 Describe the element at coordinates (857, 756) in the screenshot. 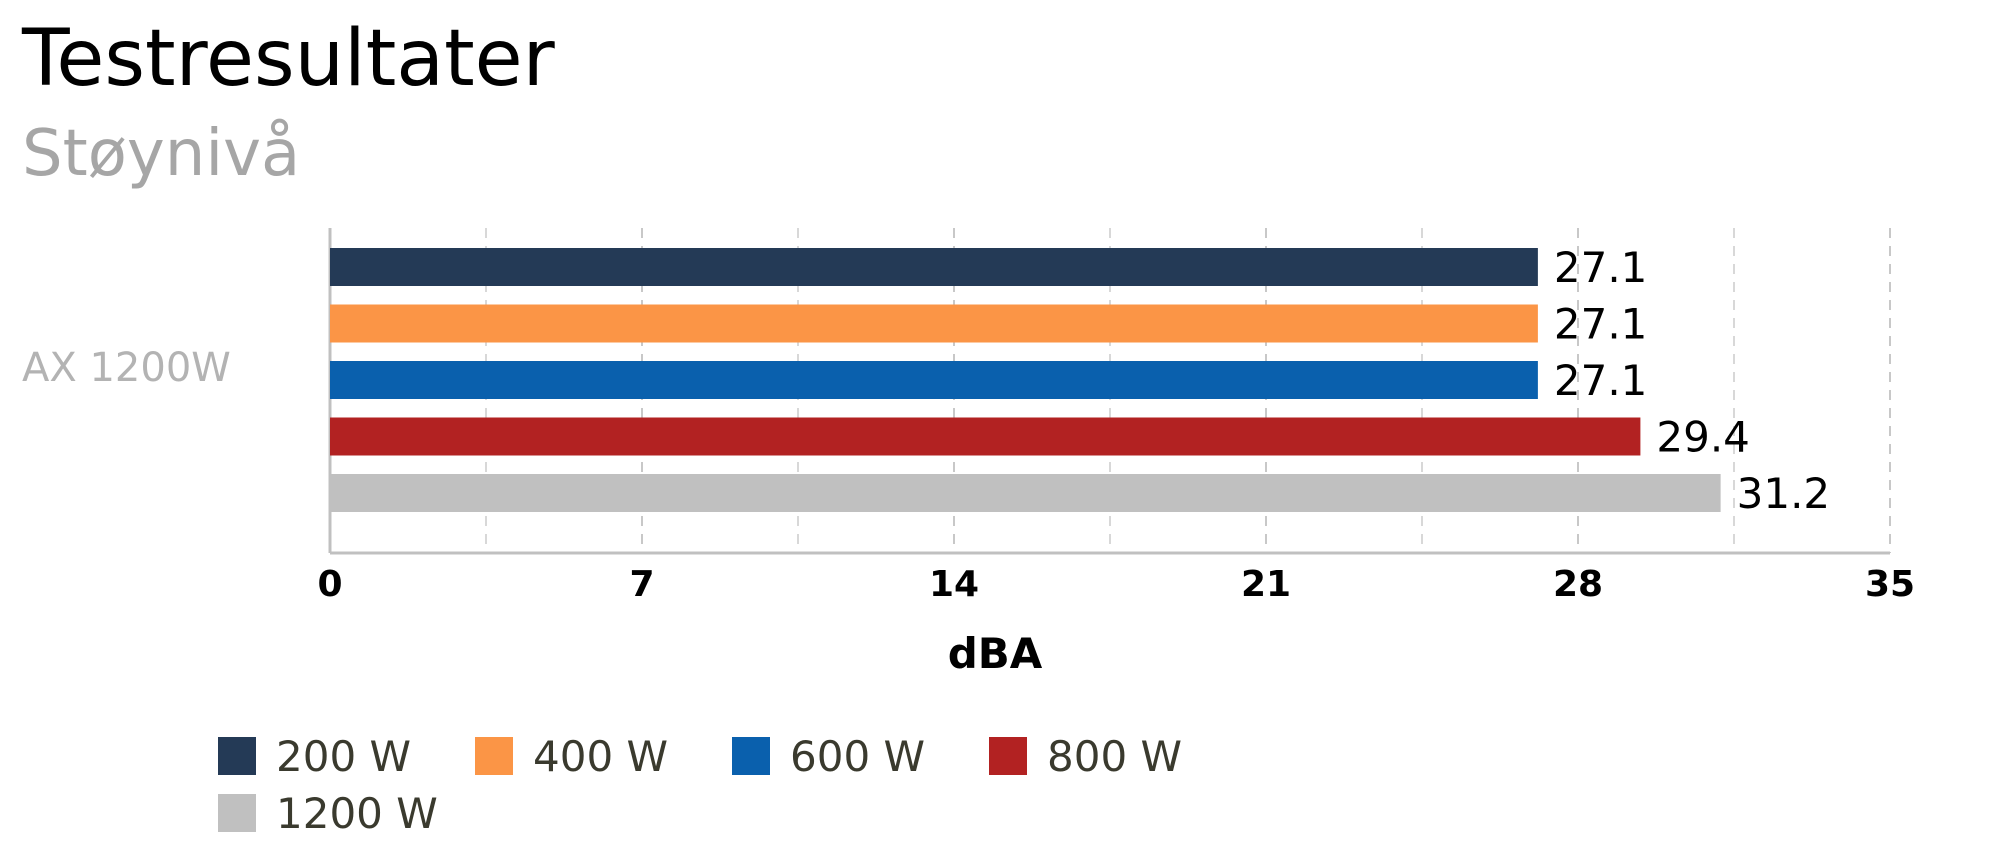

I see `legend-label: 600 W` at that location.